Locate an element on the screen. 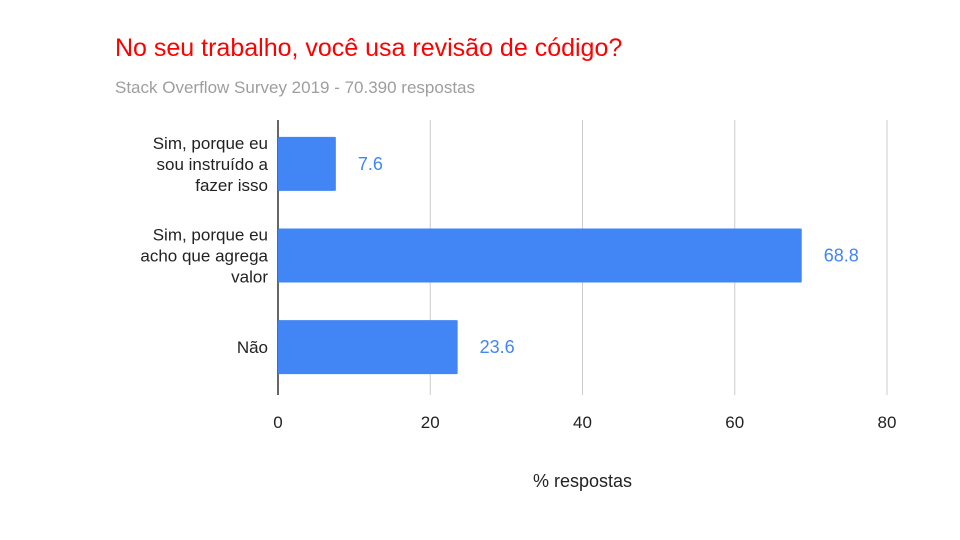 The image size is (960, 540). x-axis-title: % respostas is located at coordinates (582, 481).